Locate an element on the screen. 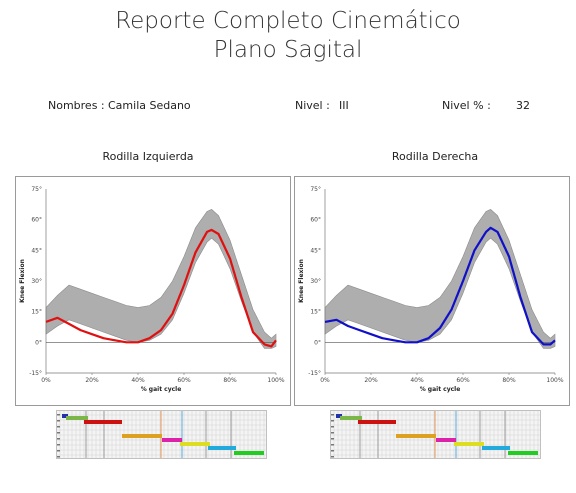 The image size is (576, 493). report-title-line2: Plano Sagital is located at coordinates (288, 50).